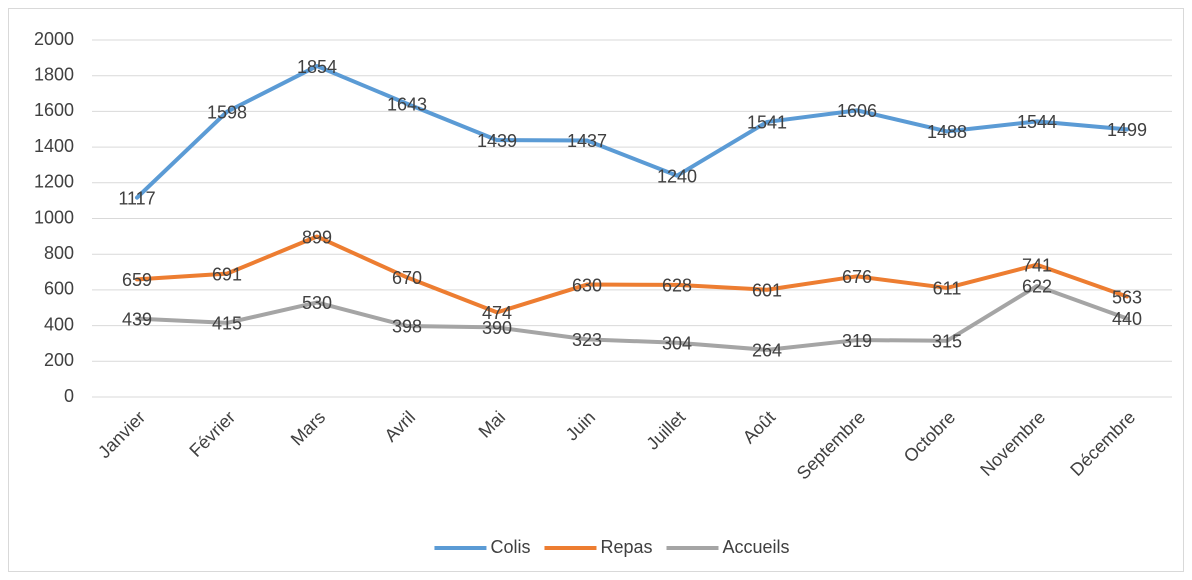 The width and height of the screenshot is (1192, 580). Describe the element at coordinates (510, 547) in the screenshot. I see `legend-label: Colis` at that location.